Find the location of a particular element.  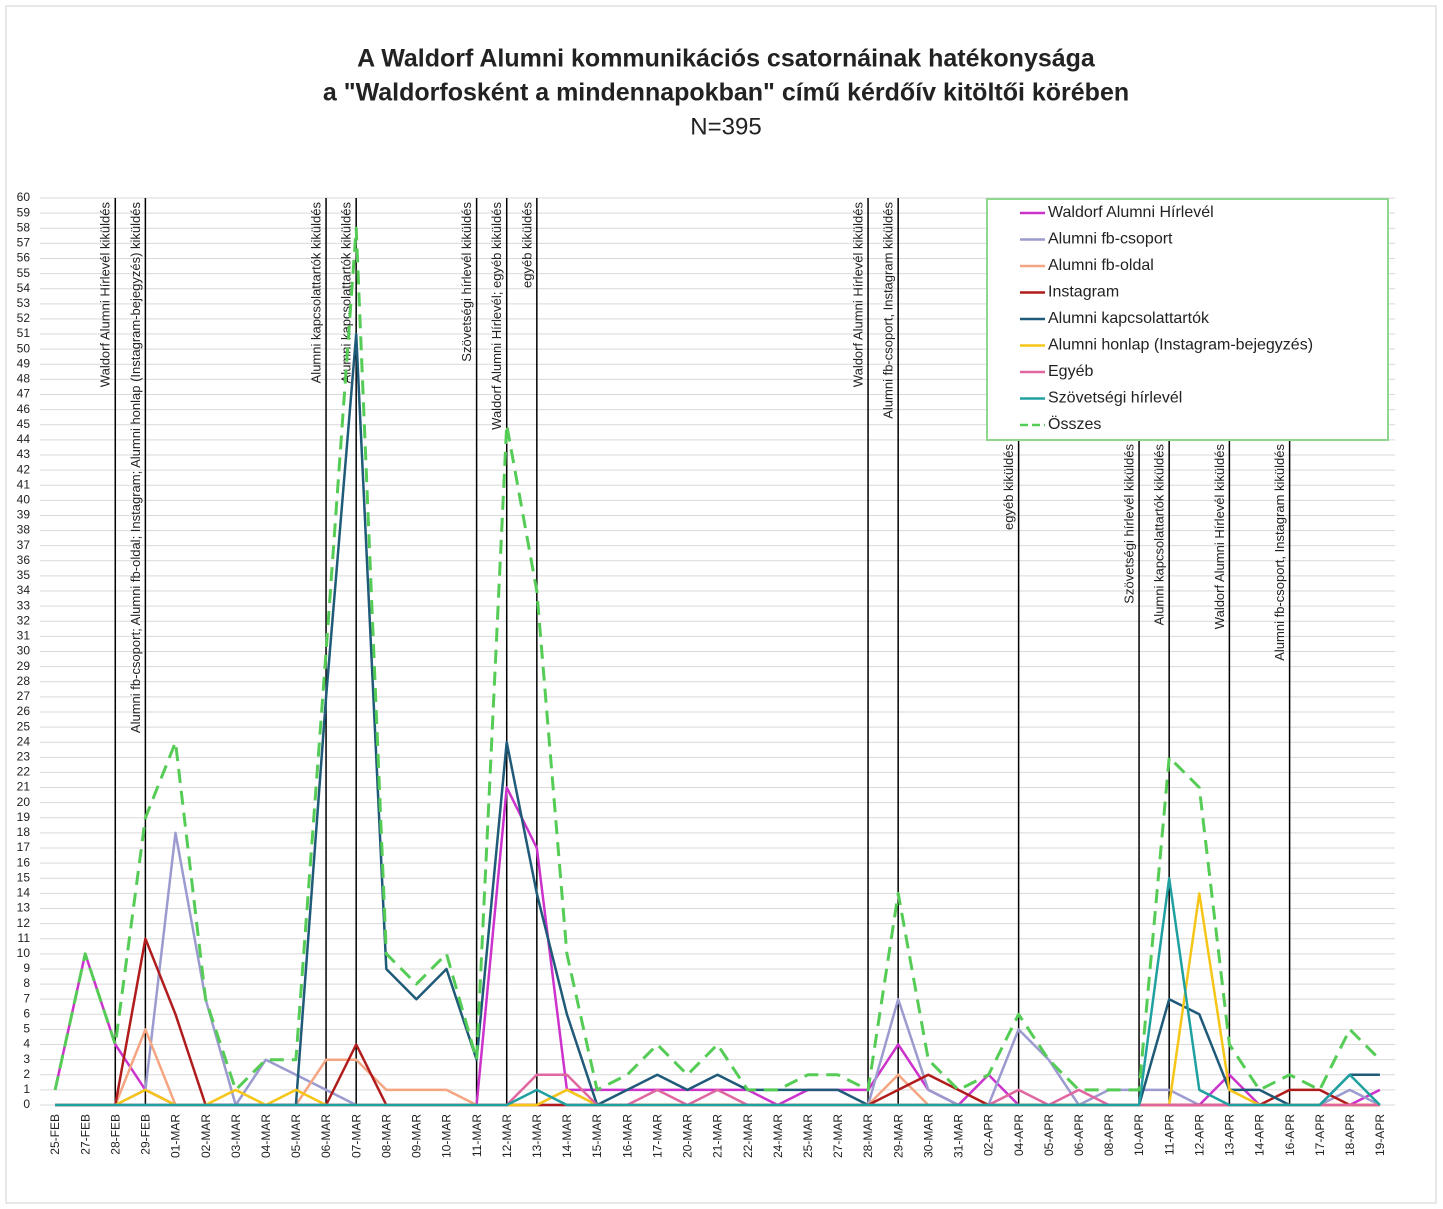

chart-subtitle: N=395 is located at coordinates (725, 126).